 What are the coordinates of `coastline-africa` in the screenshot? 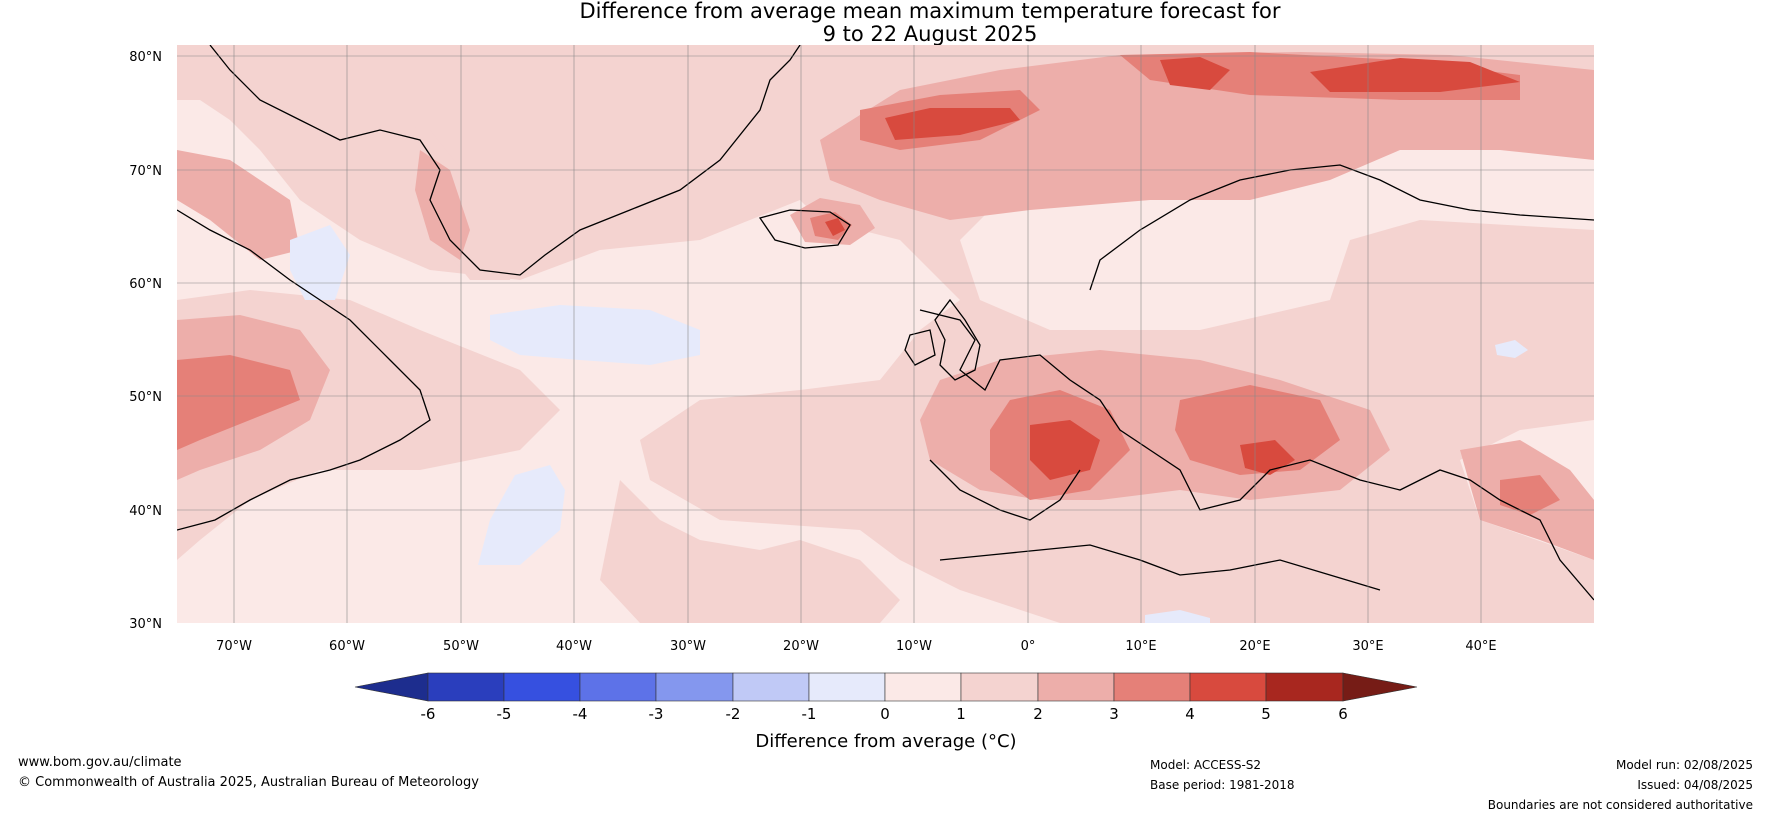 It's located at (1160, 567).